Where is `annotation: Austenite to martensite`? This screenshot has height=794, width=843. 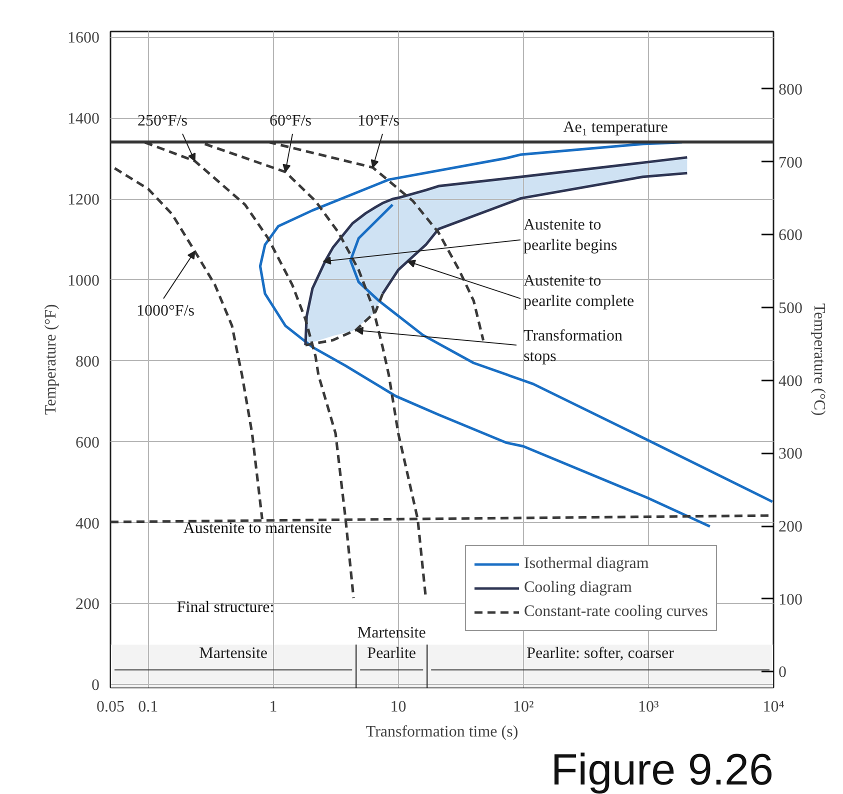 annotation: Austenite to martensite is located at coordinates (257, 528).